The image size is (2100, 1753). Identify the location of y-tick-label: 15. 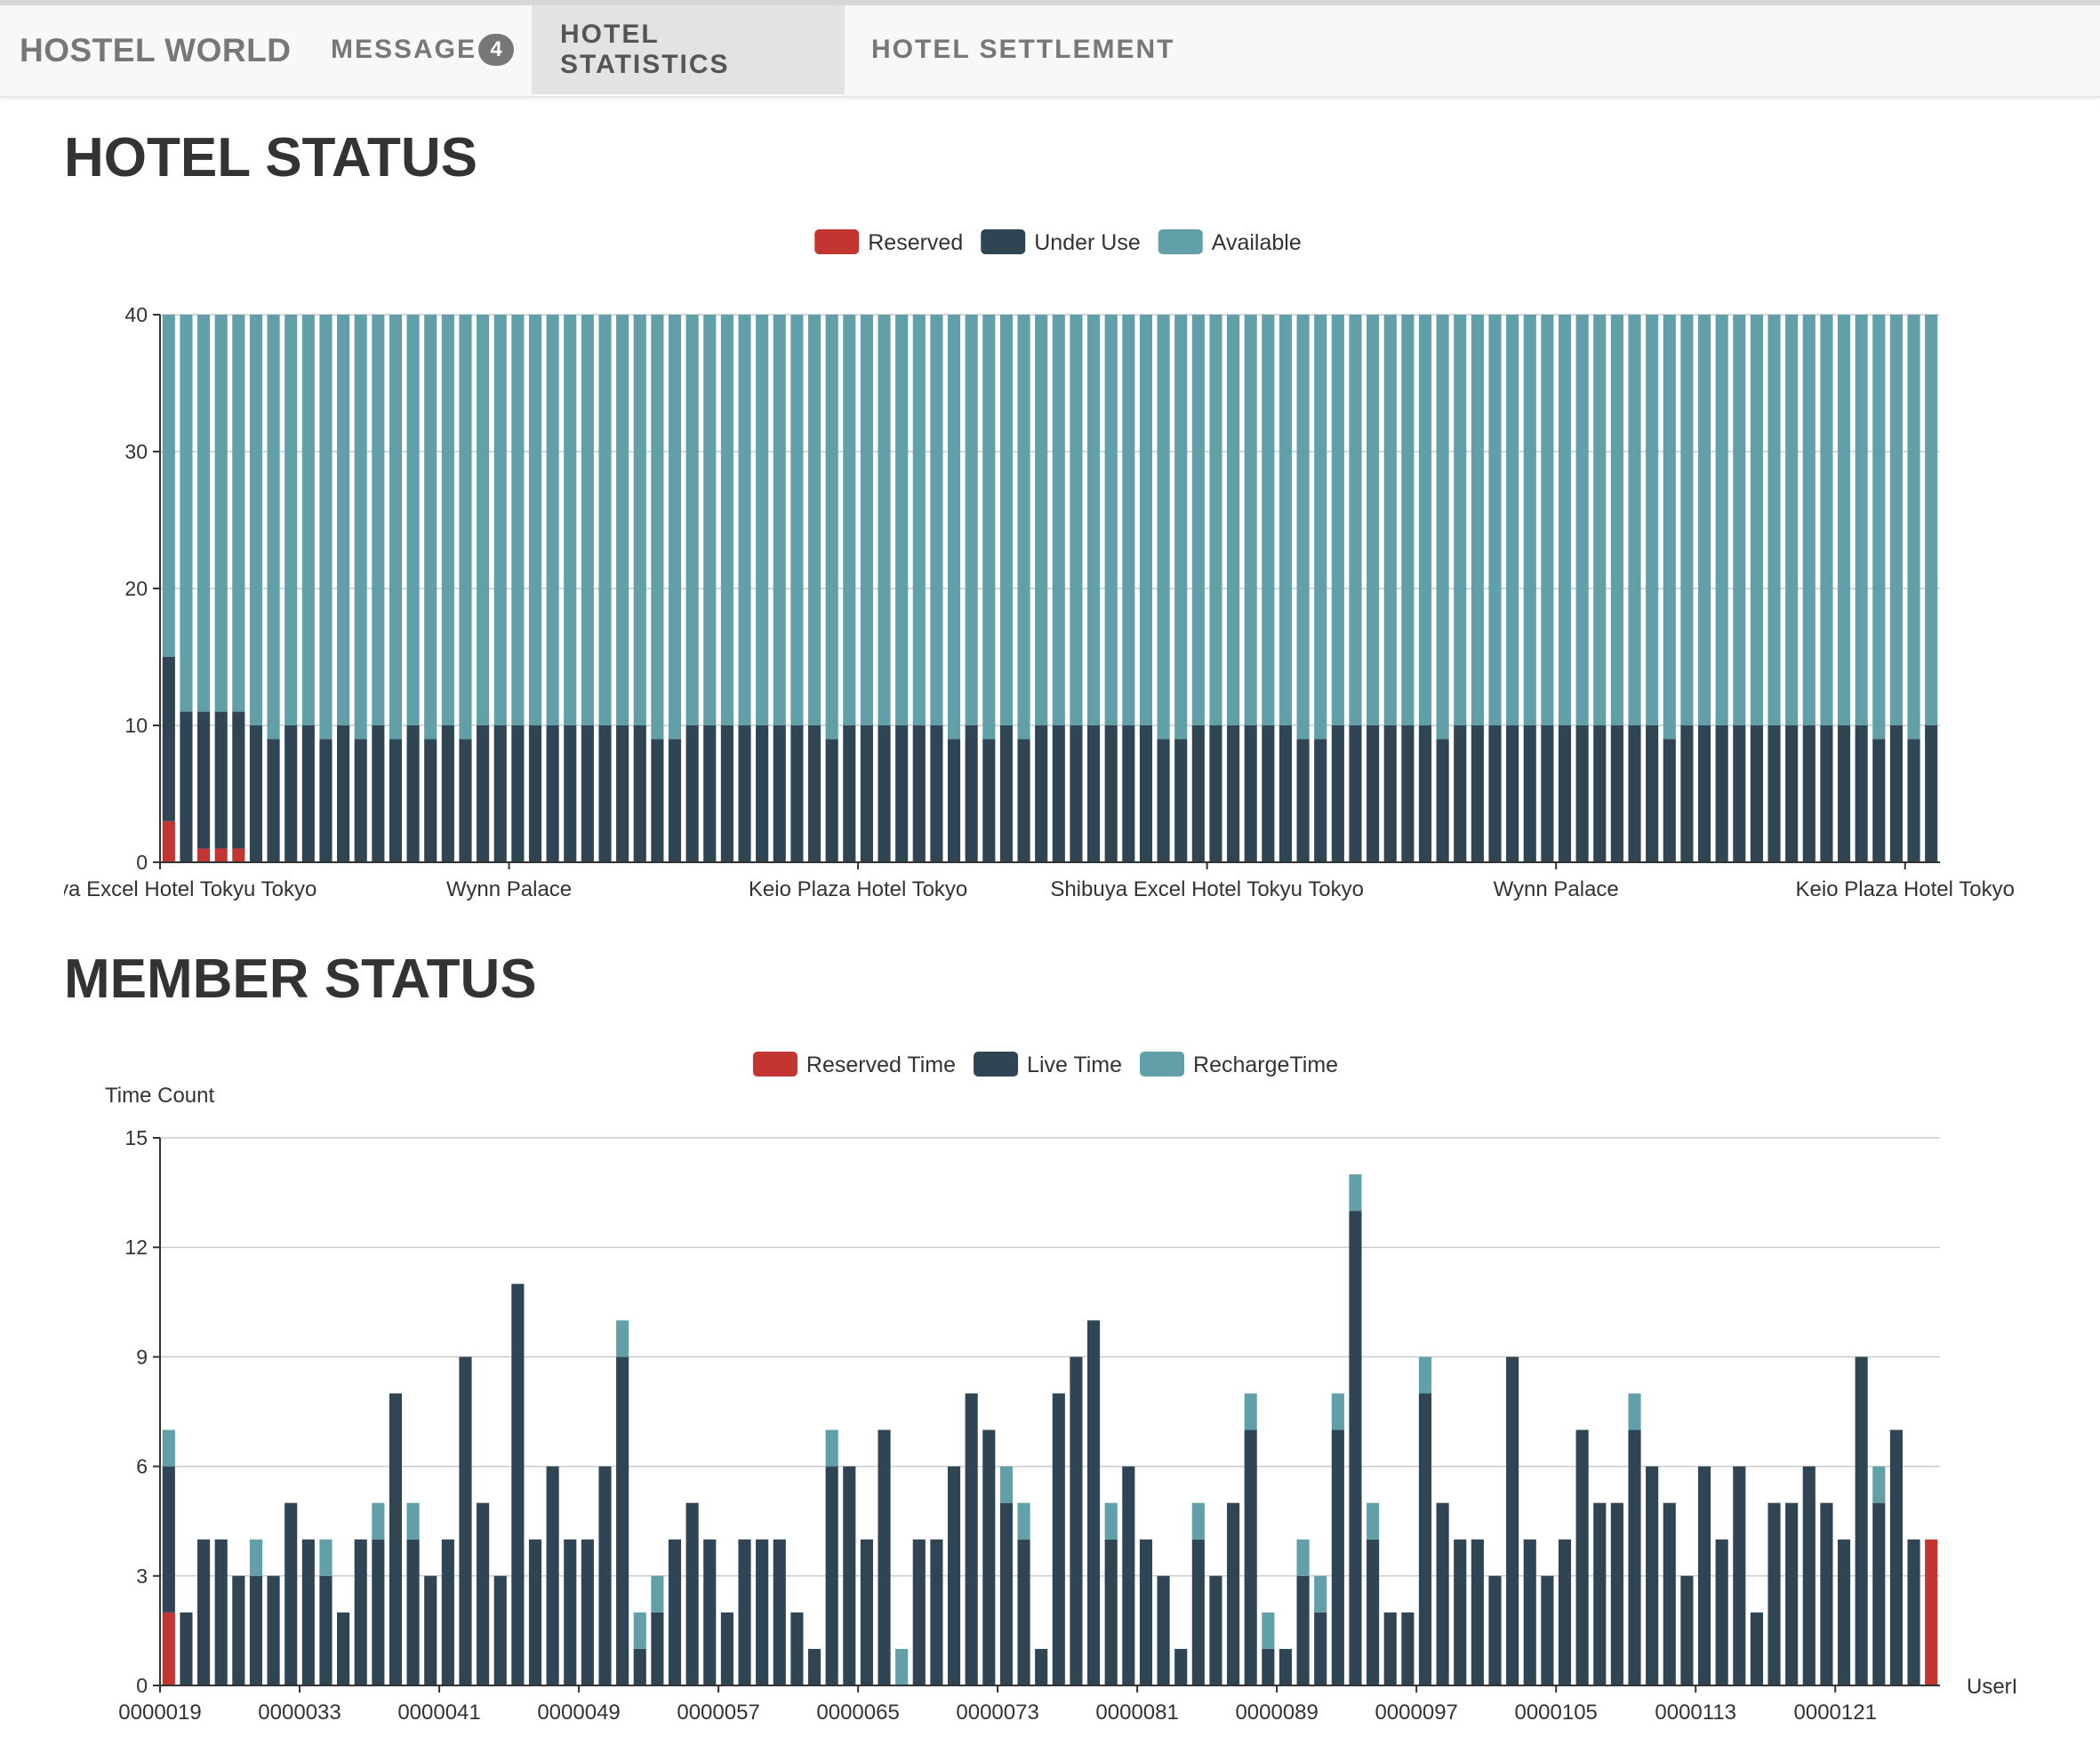
(136, 1137).